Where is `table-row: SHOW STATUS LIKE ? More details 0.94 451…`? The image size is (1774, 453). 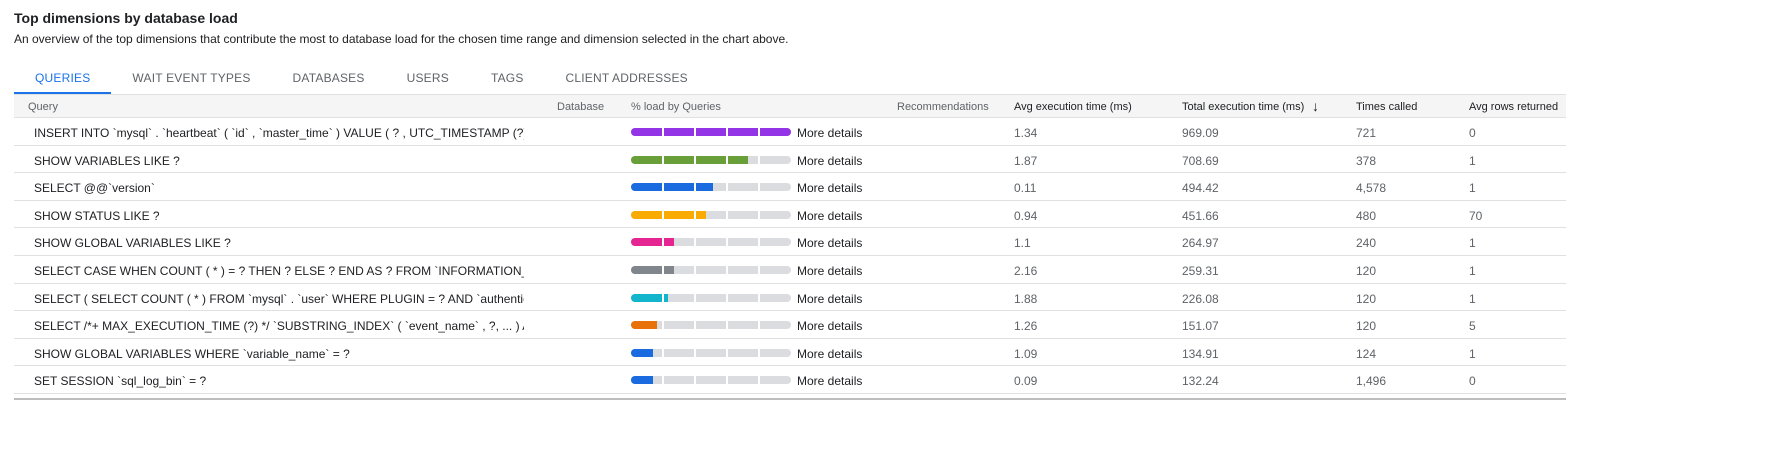
table-row: SHOW STATUS LIKE ? More details 0.94 451… is located at coordinates (790, 215).